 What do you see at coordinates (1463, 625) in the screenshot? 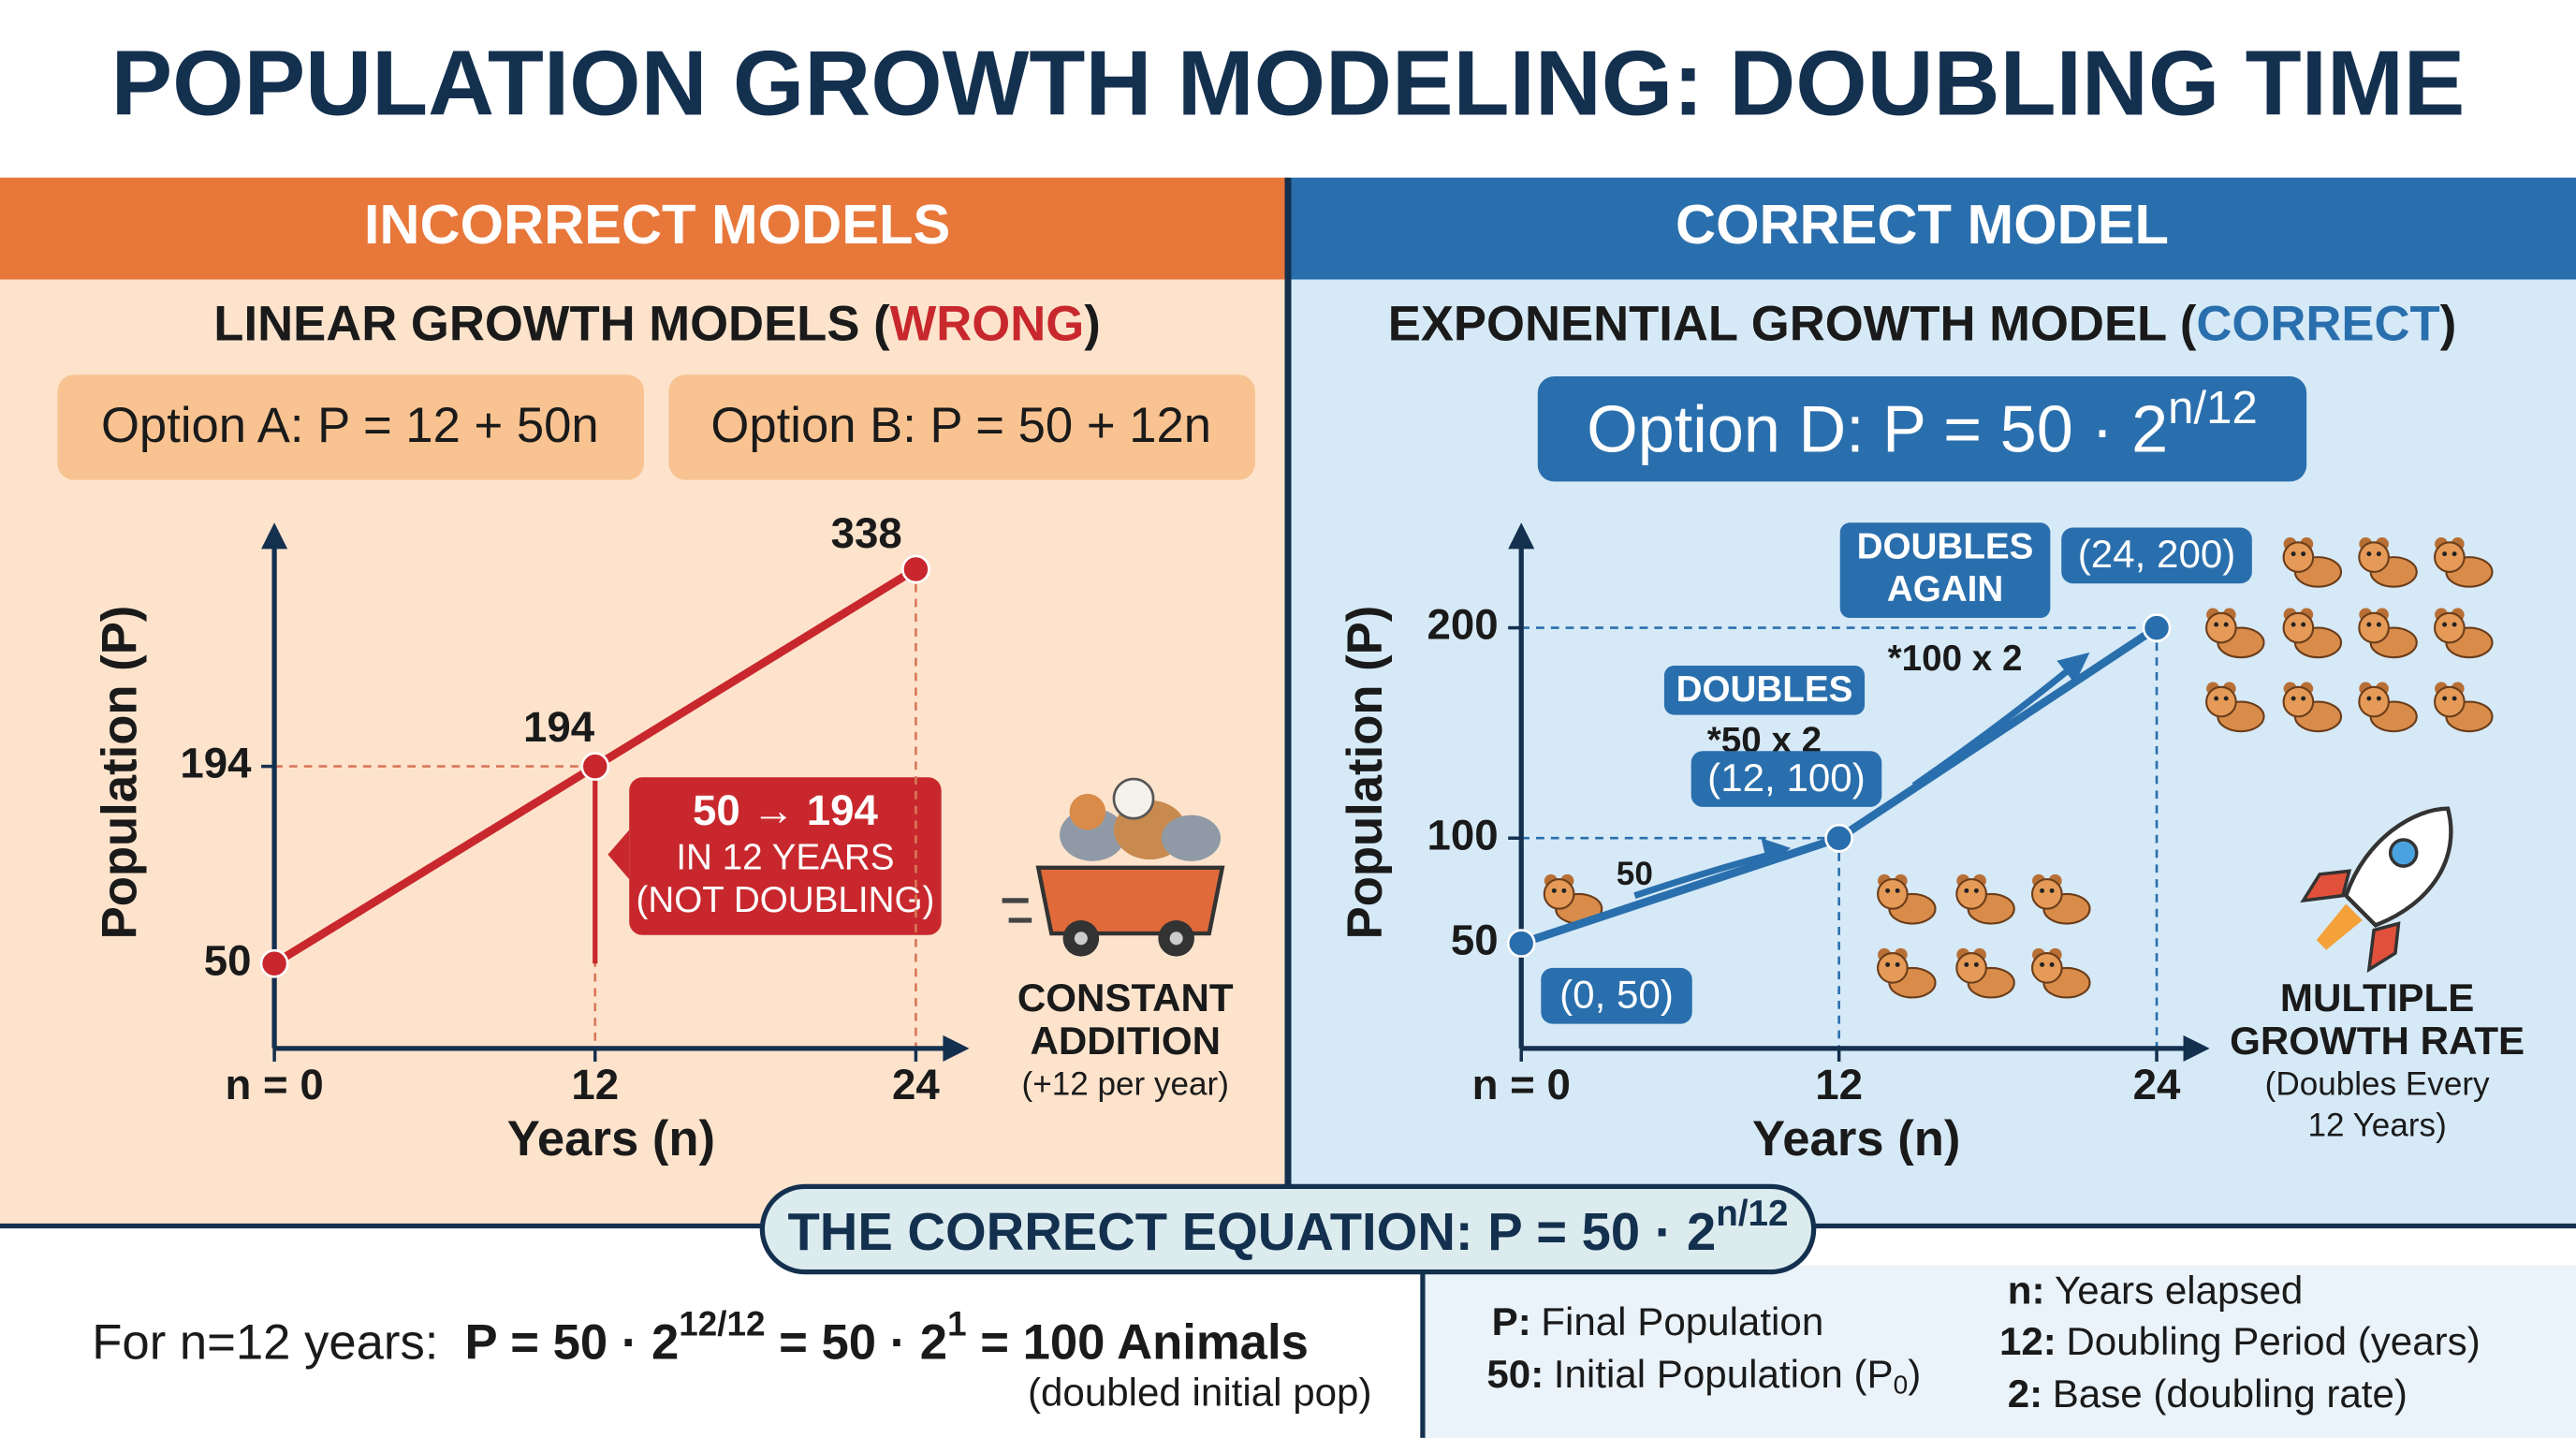
I see `y-tick-label: 200` at bounding box center [1463, 625].